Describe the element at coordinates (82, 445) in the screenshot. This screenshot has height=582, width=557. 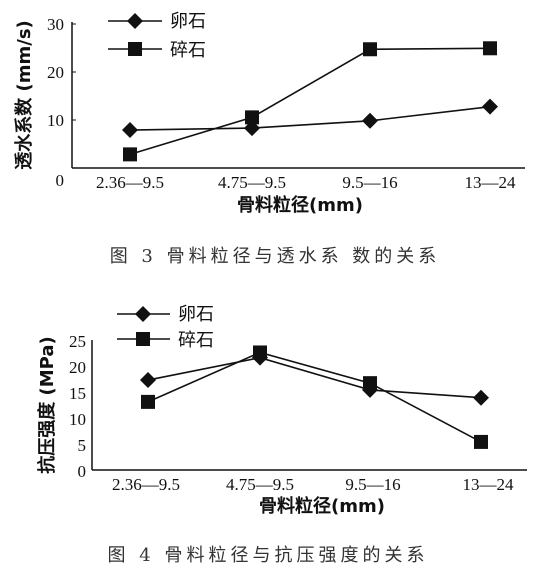
I see `y-tick-label: 5` at that location.